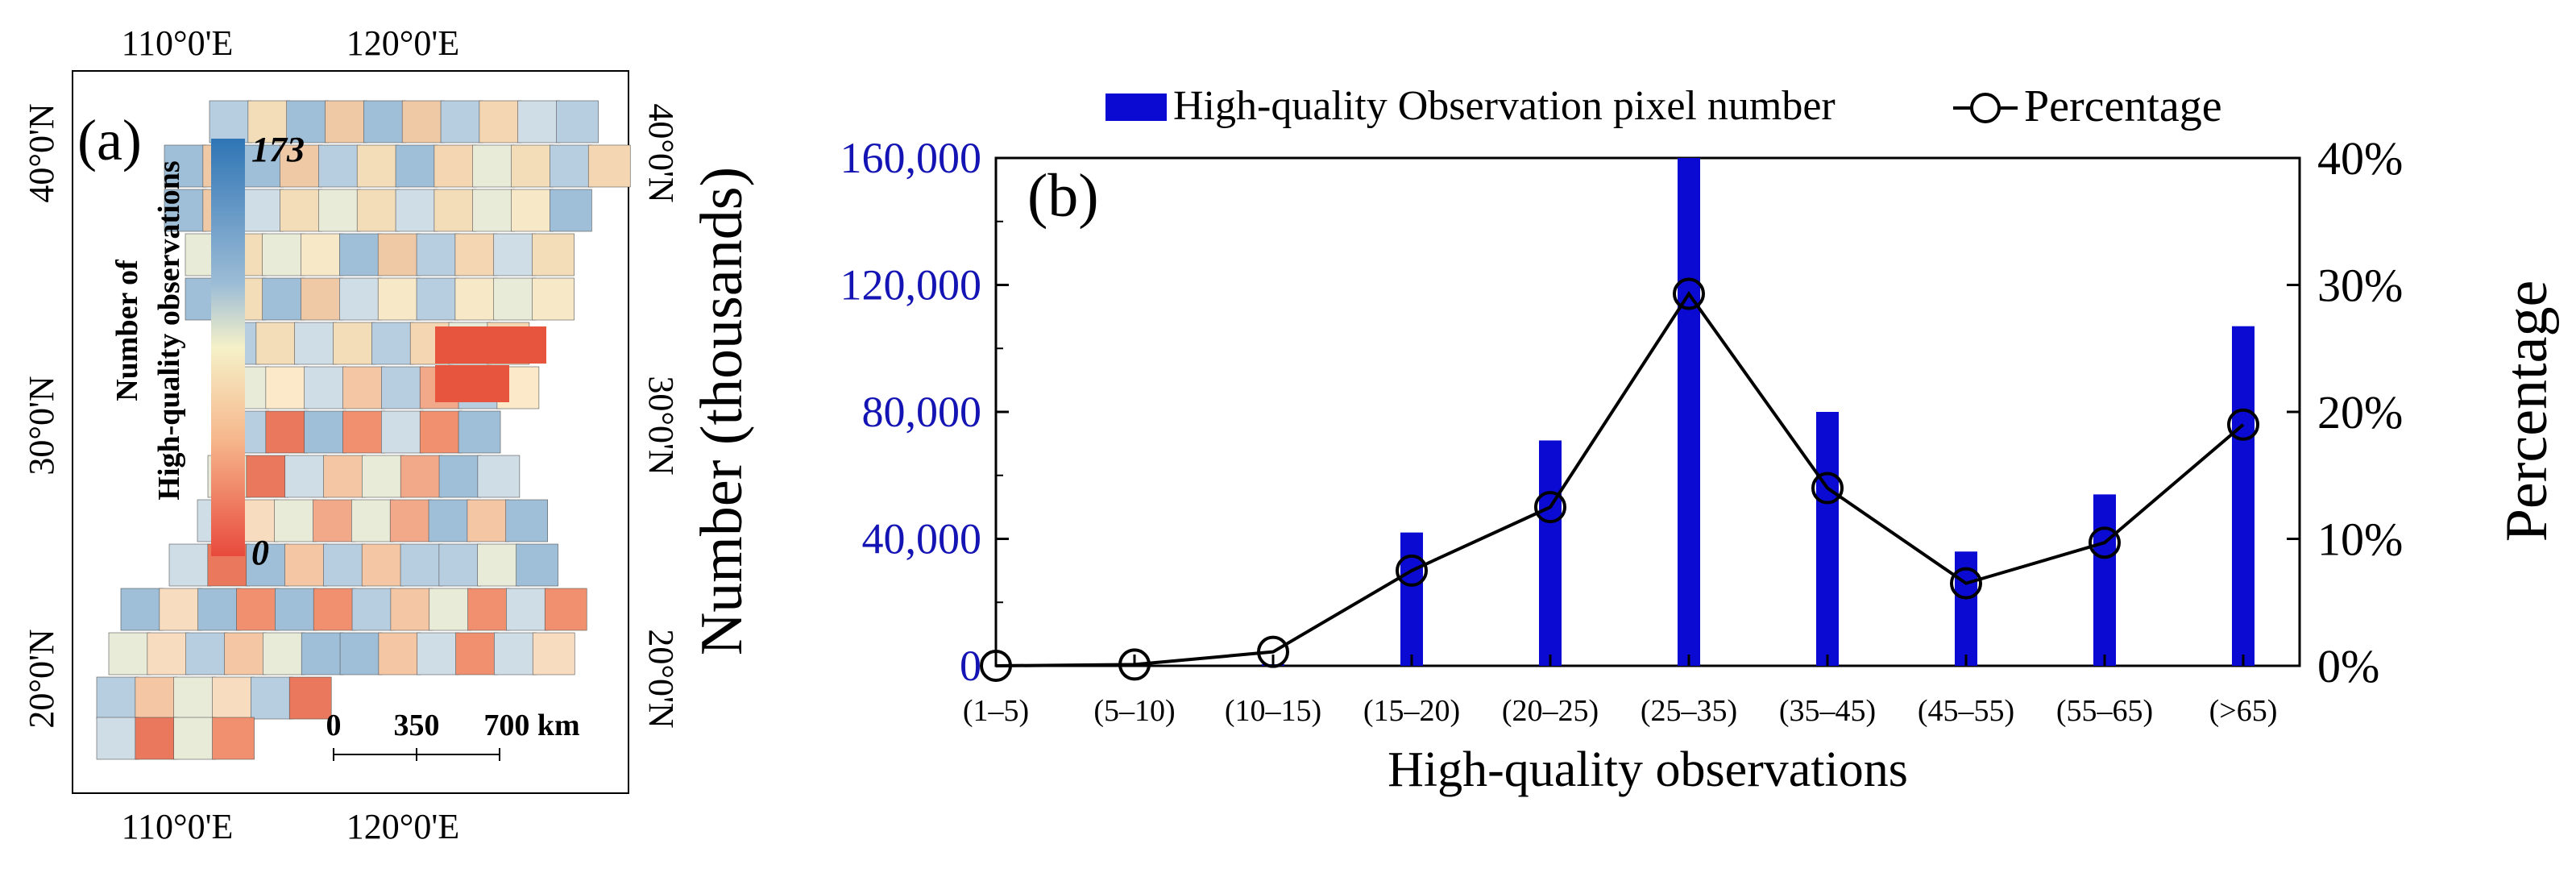  I want to click on legend-bar-label: High-quality Observation pixel number, so click(1504, 106).